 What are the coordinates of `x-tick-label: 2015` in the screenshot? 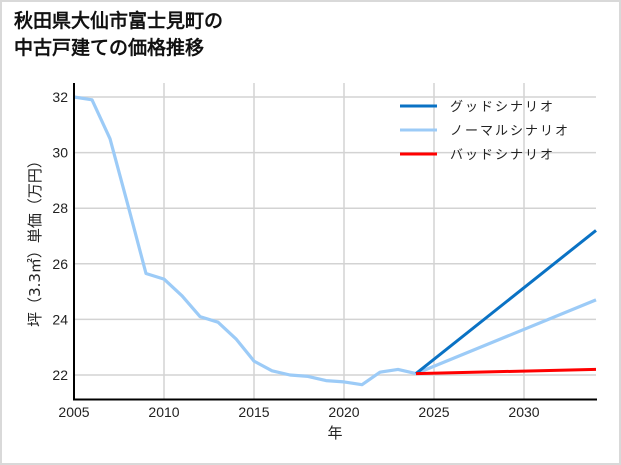 It's located at (253, 412).